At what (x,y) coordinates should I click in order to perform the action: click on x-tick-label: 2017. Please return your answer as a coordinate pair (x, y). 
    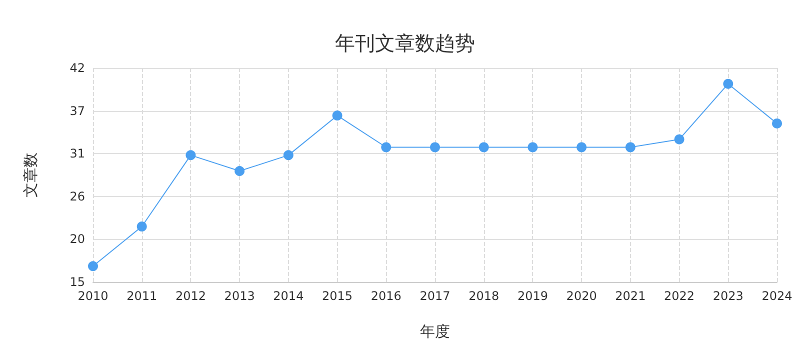
    Looking at the image, I should click on (435, 296).